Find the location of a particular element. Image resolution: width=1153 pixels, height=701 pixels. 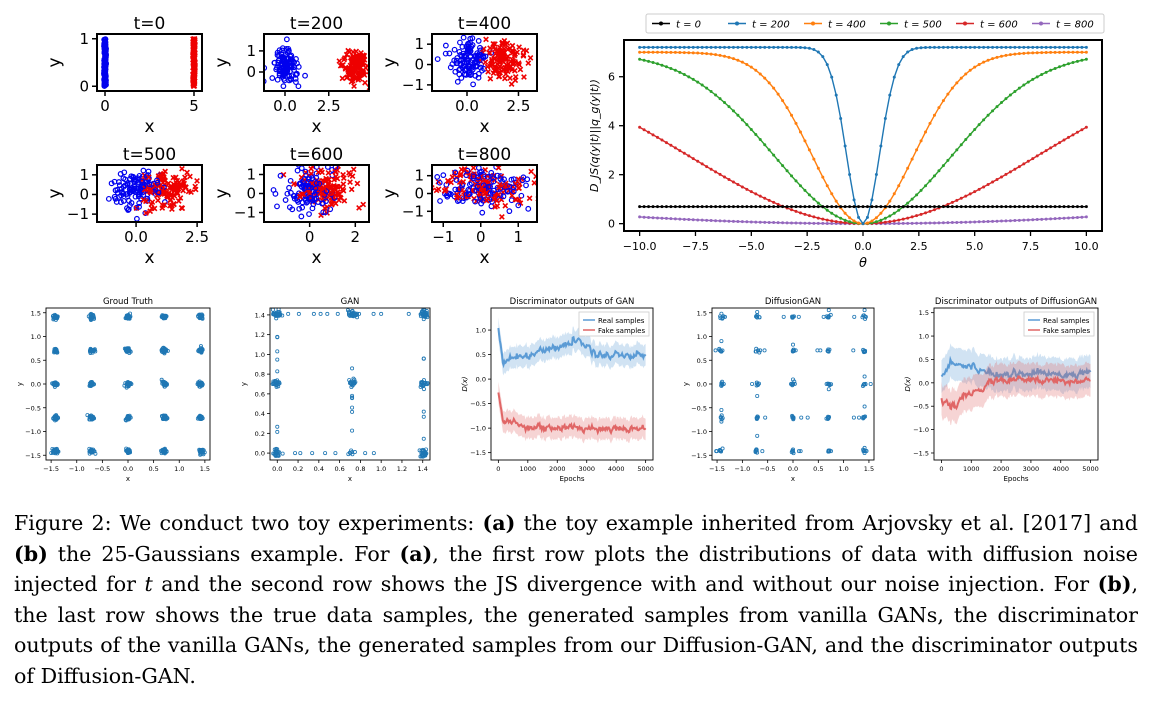

legend-entry: t = 0 is located at coordinates (688, 25).